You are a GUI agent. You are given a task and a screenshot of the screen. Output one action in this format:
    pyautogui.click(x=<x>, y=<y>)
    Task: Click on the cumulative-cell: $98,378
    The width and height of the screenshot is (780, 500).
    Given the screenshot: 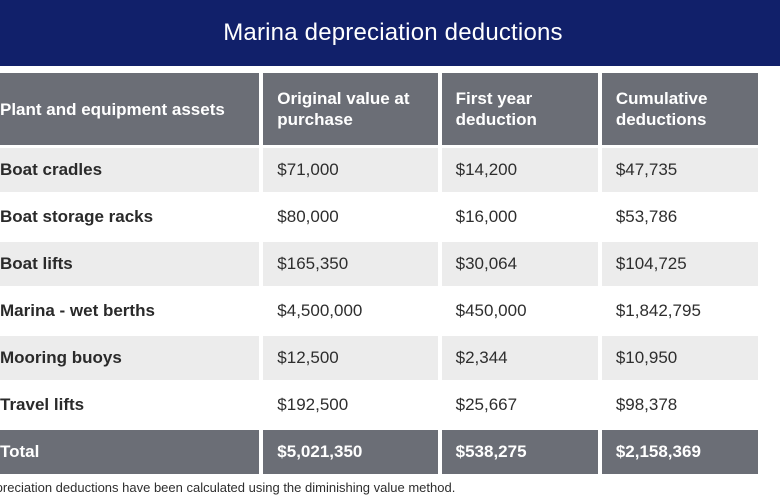 What is the action you would take?
    pyautogui.click(x=679, y=405)
    